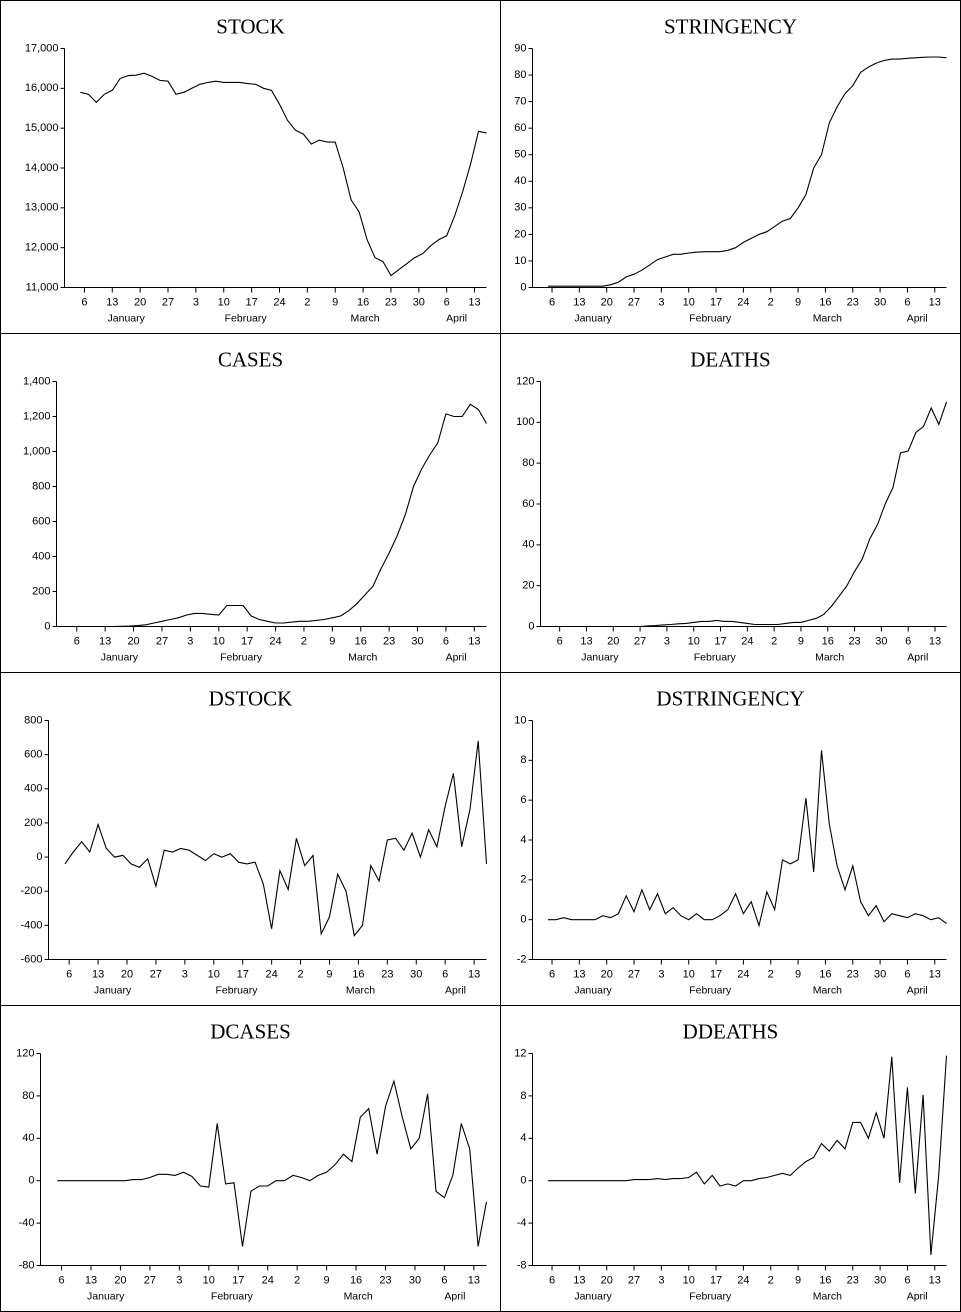 Image resolution: width=961 pixels, height=1312 pixels. Describe the element at coordinates (522, 1223) in the screenshot. I see `y-tick-label: -4` at that location.